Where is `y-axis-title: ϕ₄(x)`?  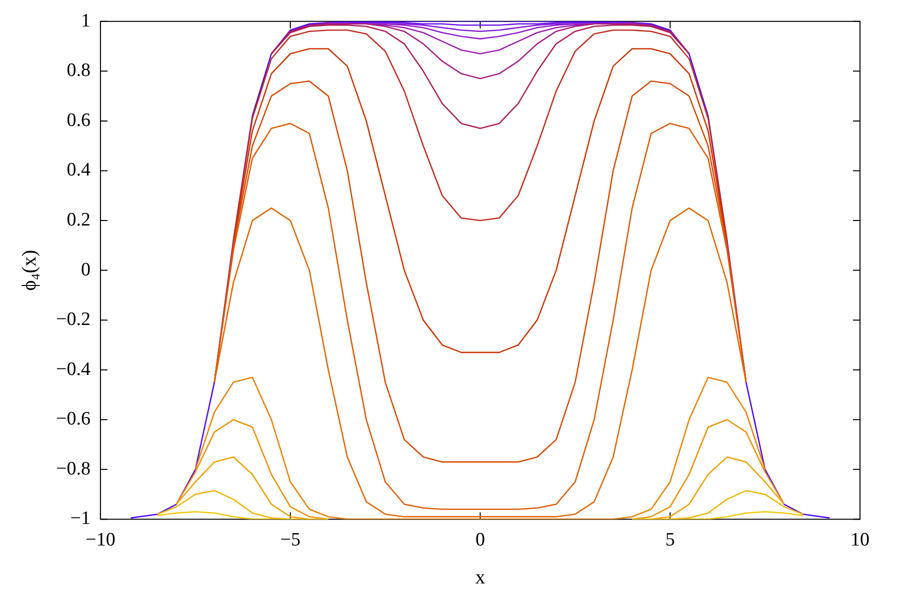 y-axis-title: ϕ₄(x) is located at coordinates (29, 270).